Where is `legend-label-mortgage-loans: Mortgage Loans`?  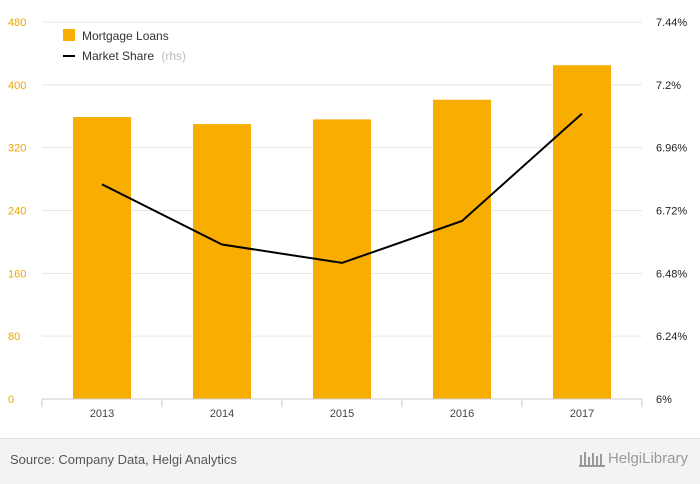 legend-label-mortgage-loans: Mortgage Loans is located at coordinates (125, 36).